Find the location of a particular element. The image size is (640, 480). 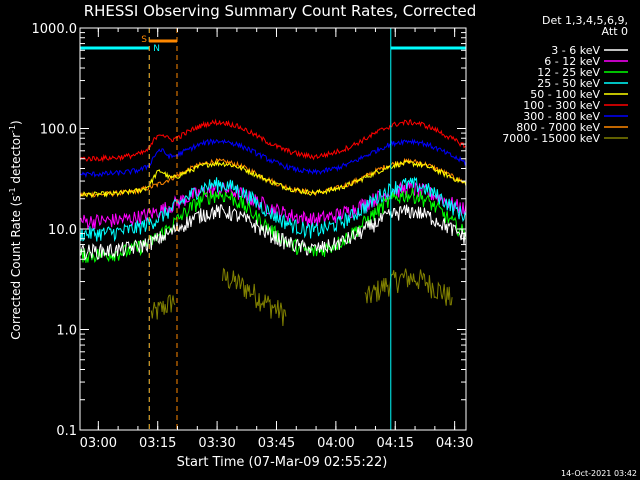

x-tick-label: 03:30 is located at coordinates (216, 443).